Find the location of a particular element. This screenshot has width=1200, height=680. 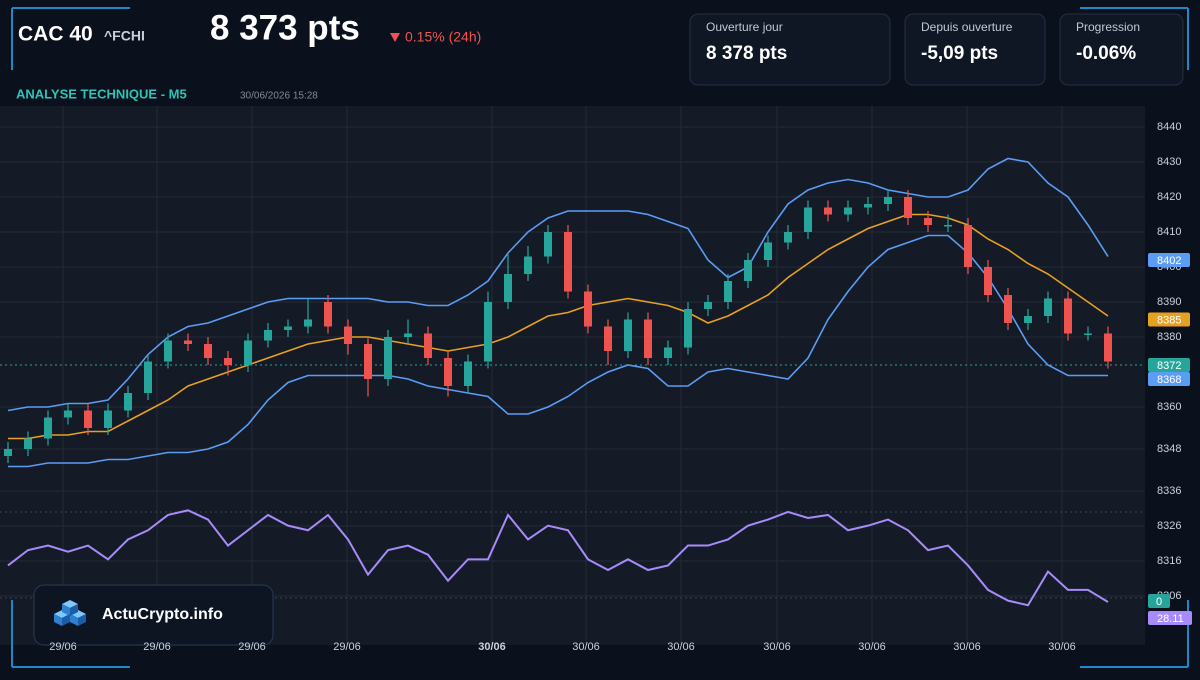

logo-text: ActuCrypto.info is located at coordinates (162, 614).